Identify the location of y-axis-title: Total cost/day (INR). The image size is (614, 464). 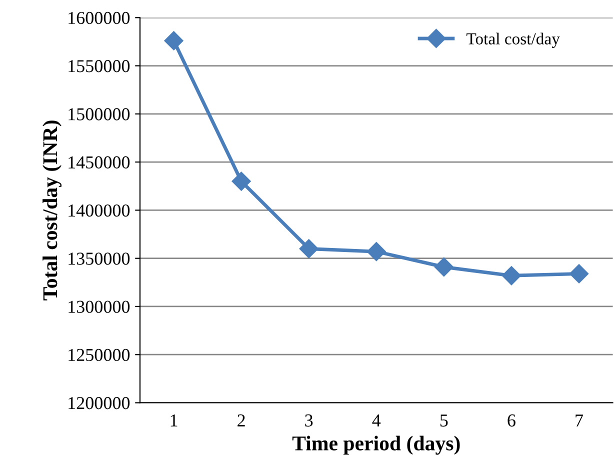
(52, 210).